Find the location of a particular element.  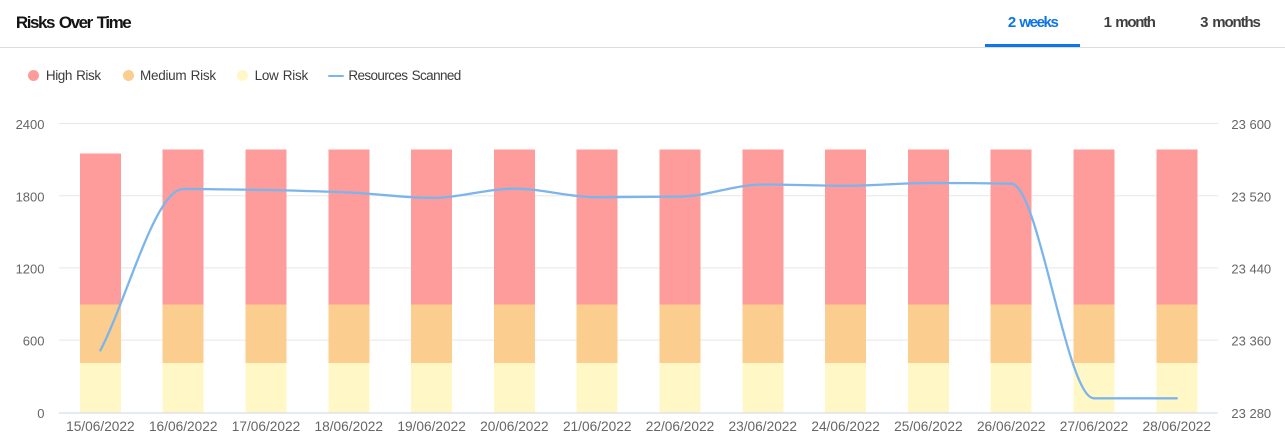

svg-text: 600 is located at coordinates (34, 341).